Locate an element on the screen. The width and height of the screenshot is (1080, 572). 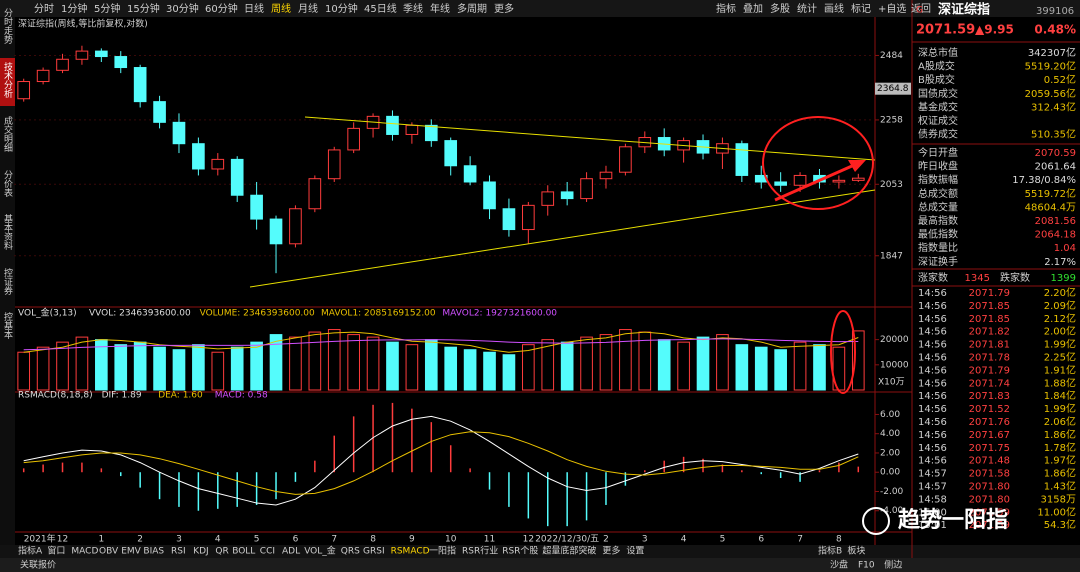
indicator-tab: RSR行业 is located at coordinates (480, 551).